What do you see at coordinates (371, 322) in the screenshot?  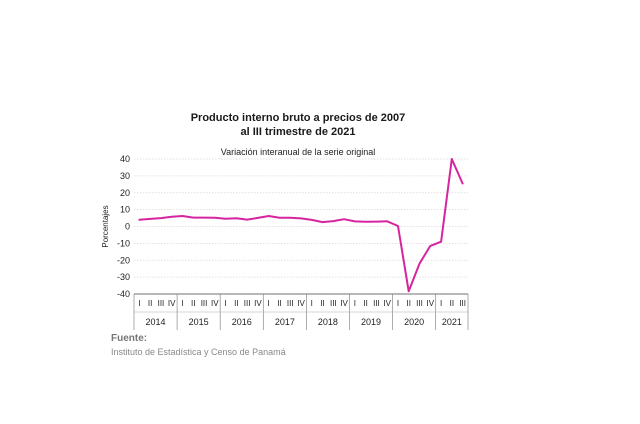 I see `year-label: 2019` at bounding box center [371, 322].